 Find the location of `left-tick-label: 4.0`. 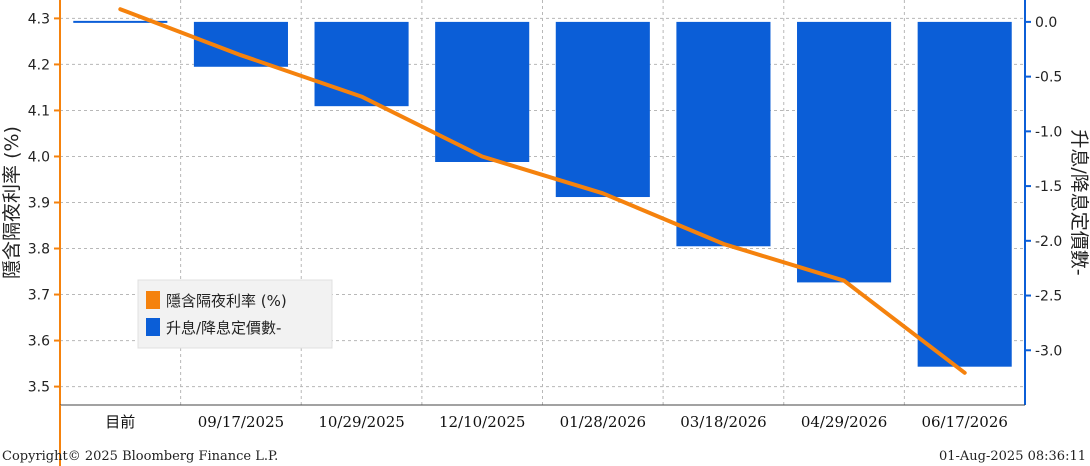

left-tick-label: 4.0 is located at coordinates (39, 157).